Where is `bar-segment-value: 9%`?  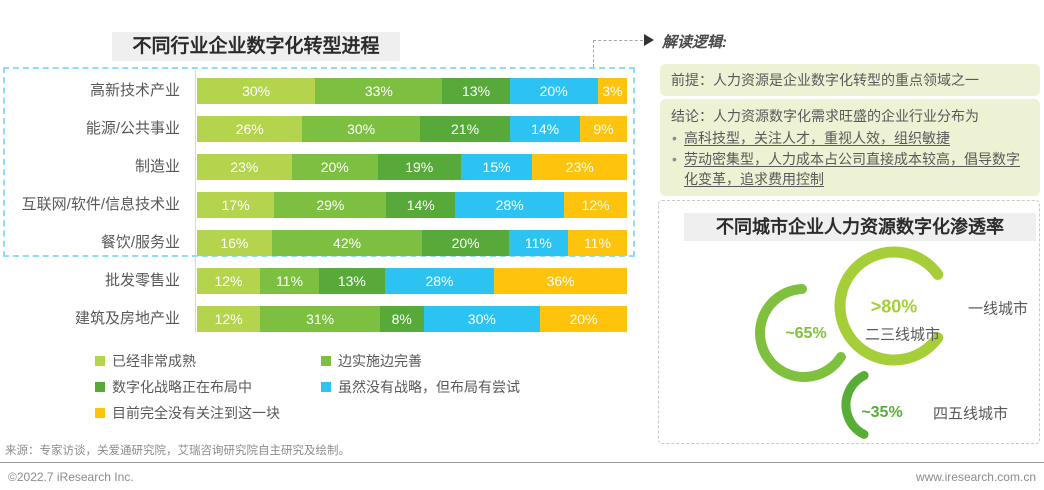 bar-segment-value: 9% is located at coordinates (603, 129).